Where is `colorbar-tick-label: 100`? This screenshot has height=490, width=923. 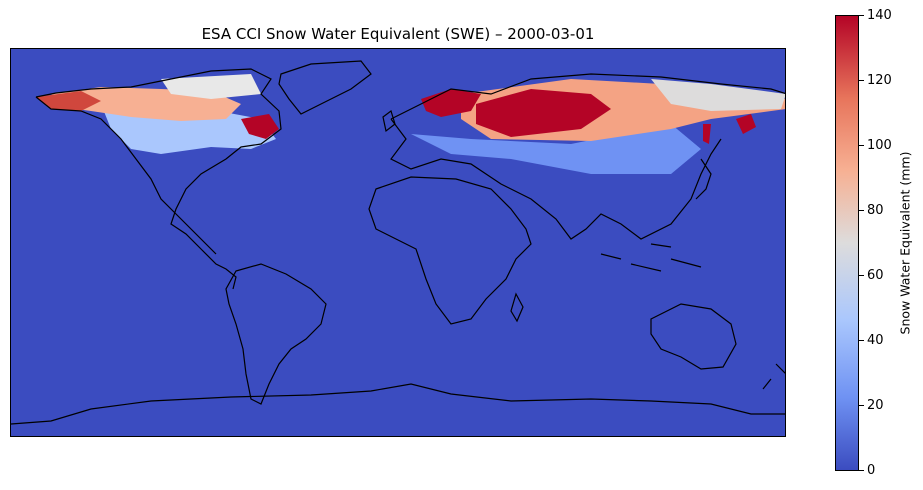 colorbar-tick-label: 100 is located at coordinates (879, 145).